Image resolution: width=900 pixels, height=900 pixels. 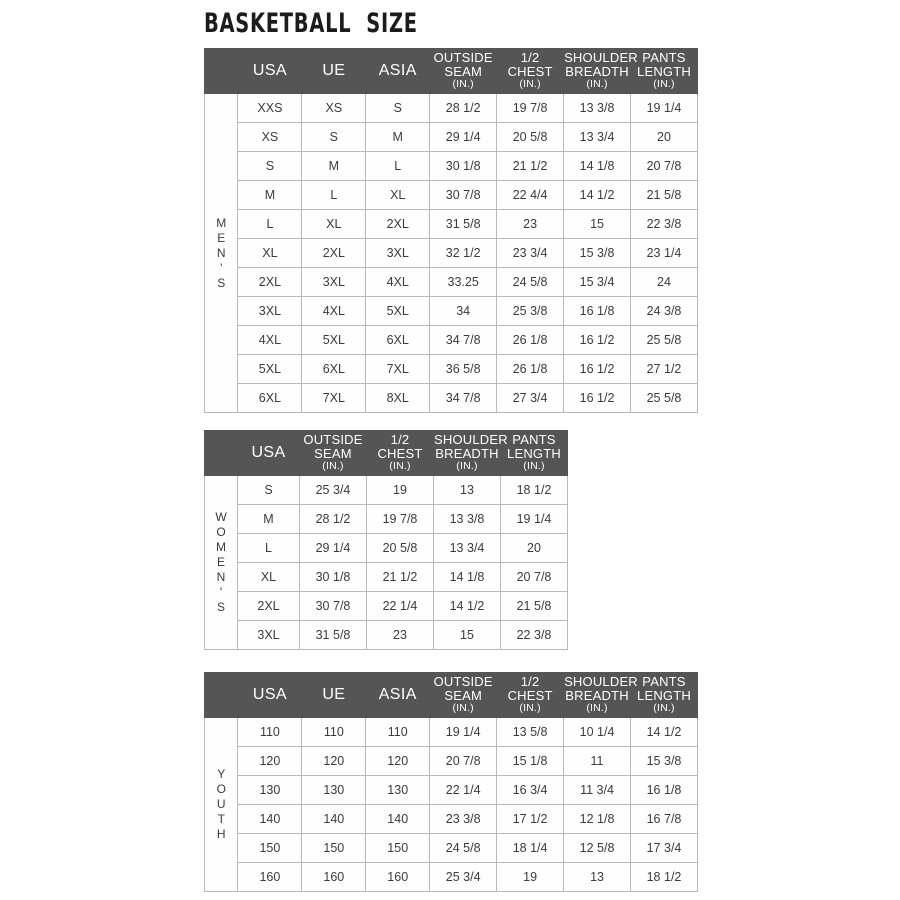 What do you see at coordinates (400, 577) in the screenshot?
I see `womens-cell: 21 1/2` at bounding box center [400, 577].